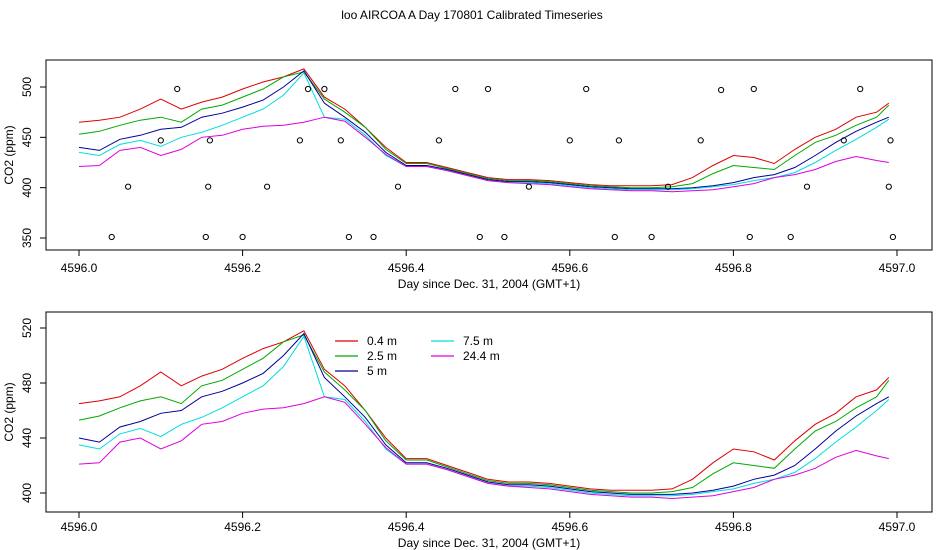 This screenshot has height=550, width=950. What do you see at coordinates (27, 238) in the screenshot?
I see `top-y-tick-label: 350` at bounding box center [27, 238].